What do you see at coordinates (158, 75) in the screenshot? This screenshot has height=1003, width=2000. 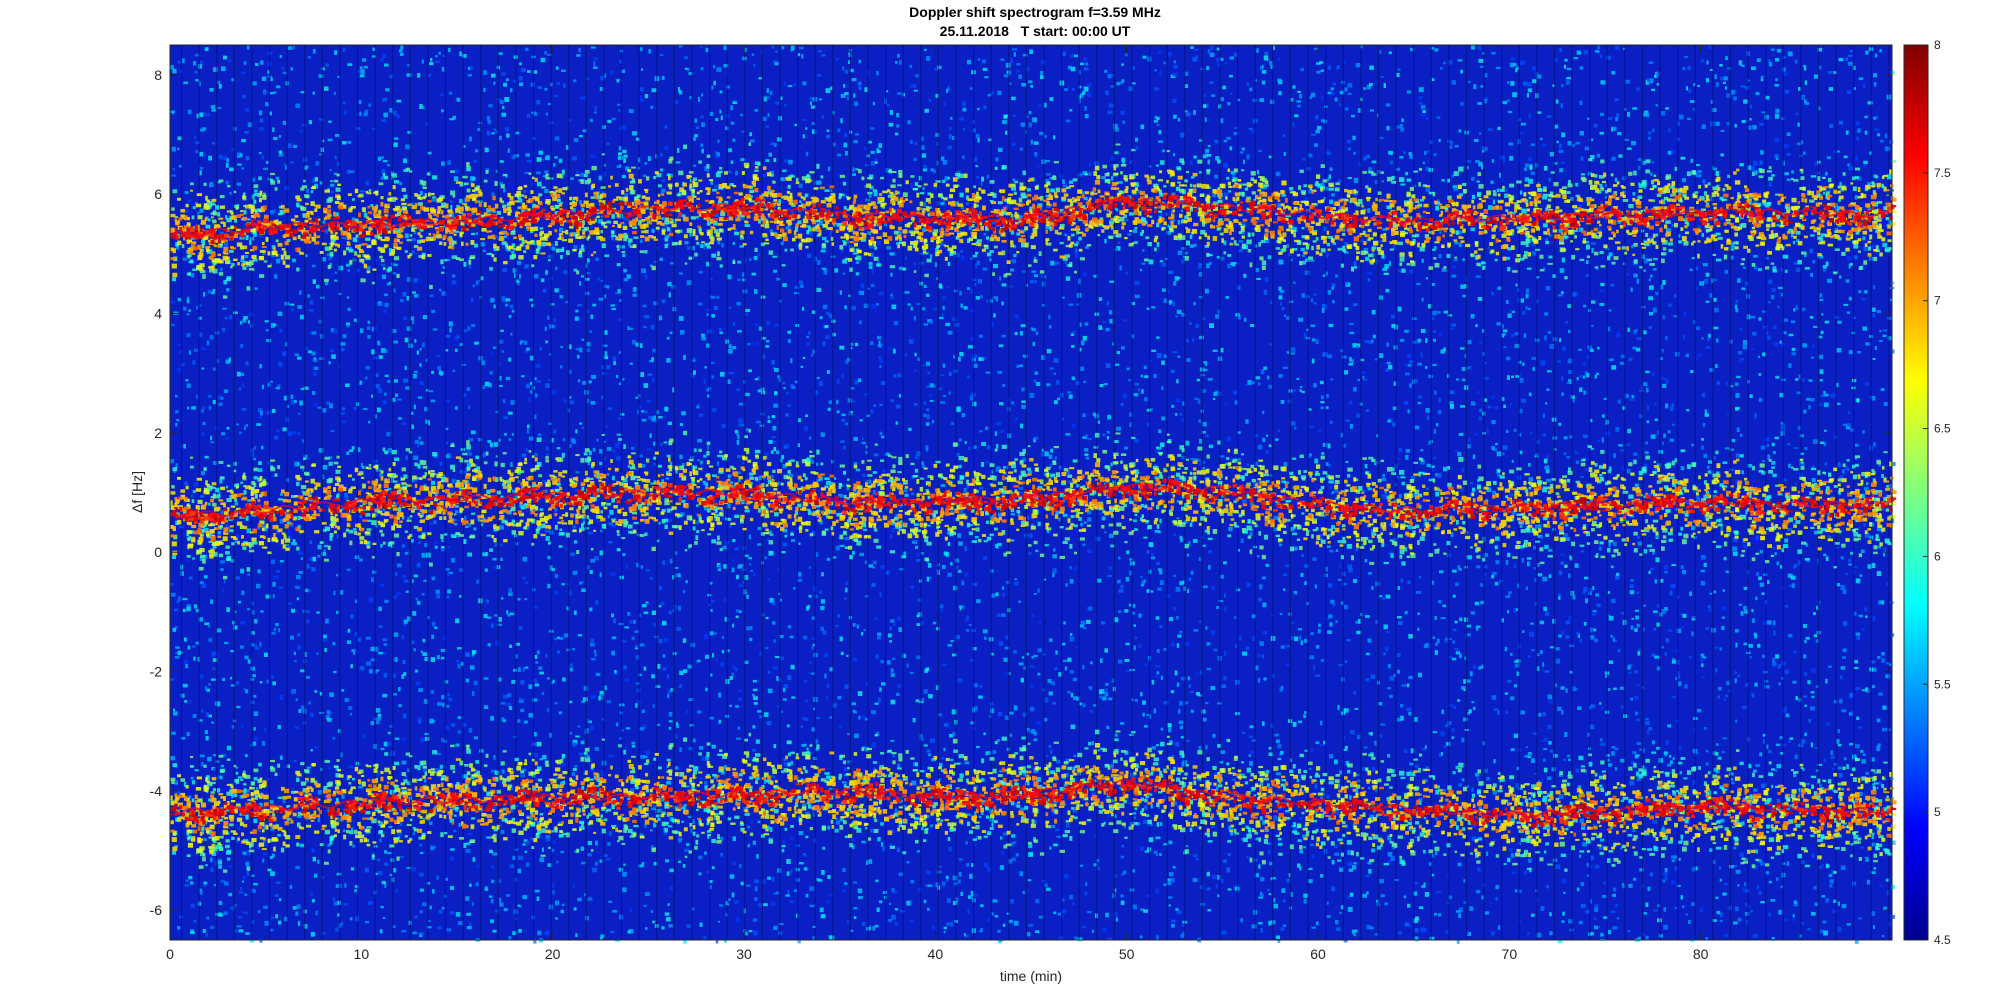 I see `y-tick-label: 8` at bounding box center [158, 75].